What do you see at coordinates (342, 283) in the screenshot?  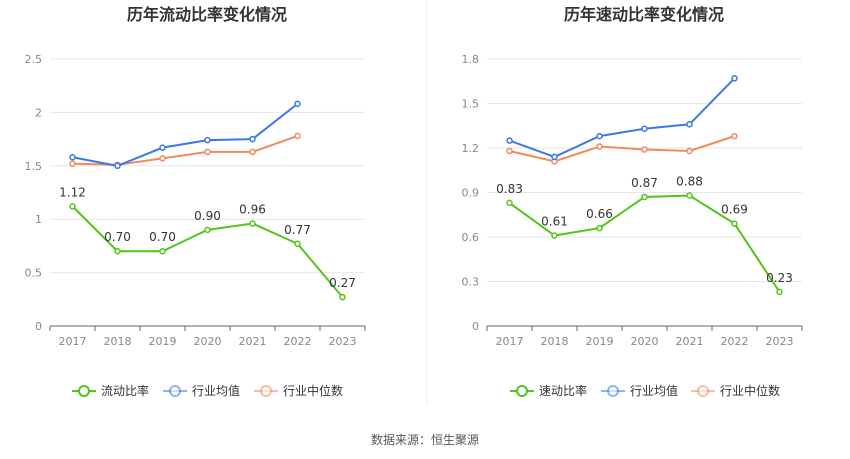 I see `data-label: 0.27` at bounding box center [342, 283].